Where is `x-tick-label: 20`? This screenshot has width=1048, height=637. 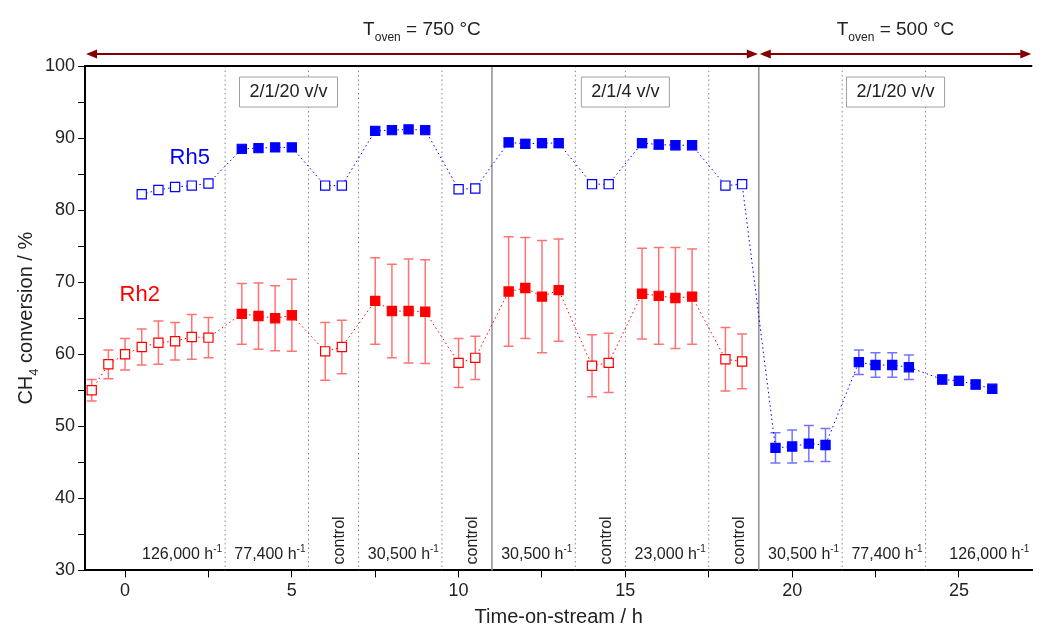 x-tick-label: 20 is located at coordinates (792, 590).